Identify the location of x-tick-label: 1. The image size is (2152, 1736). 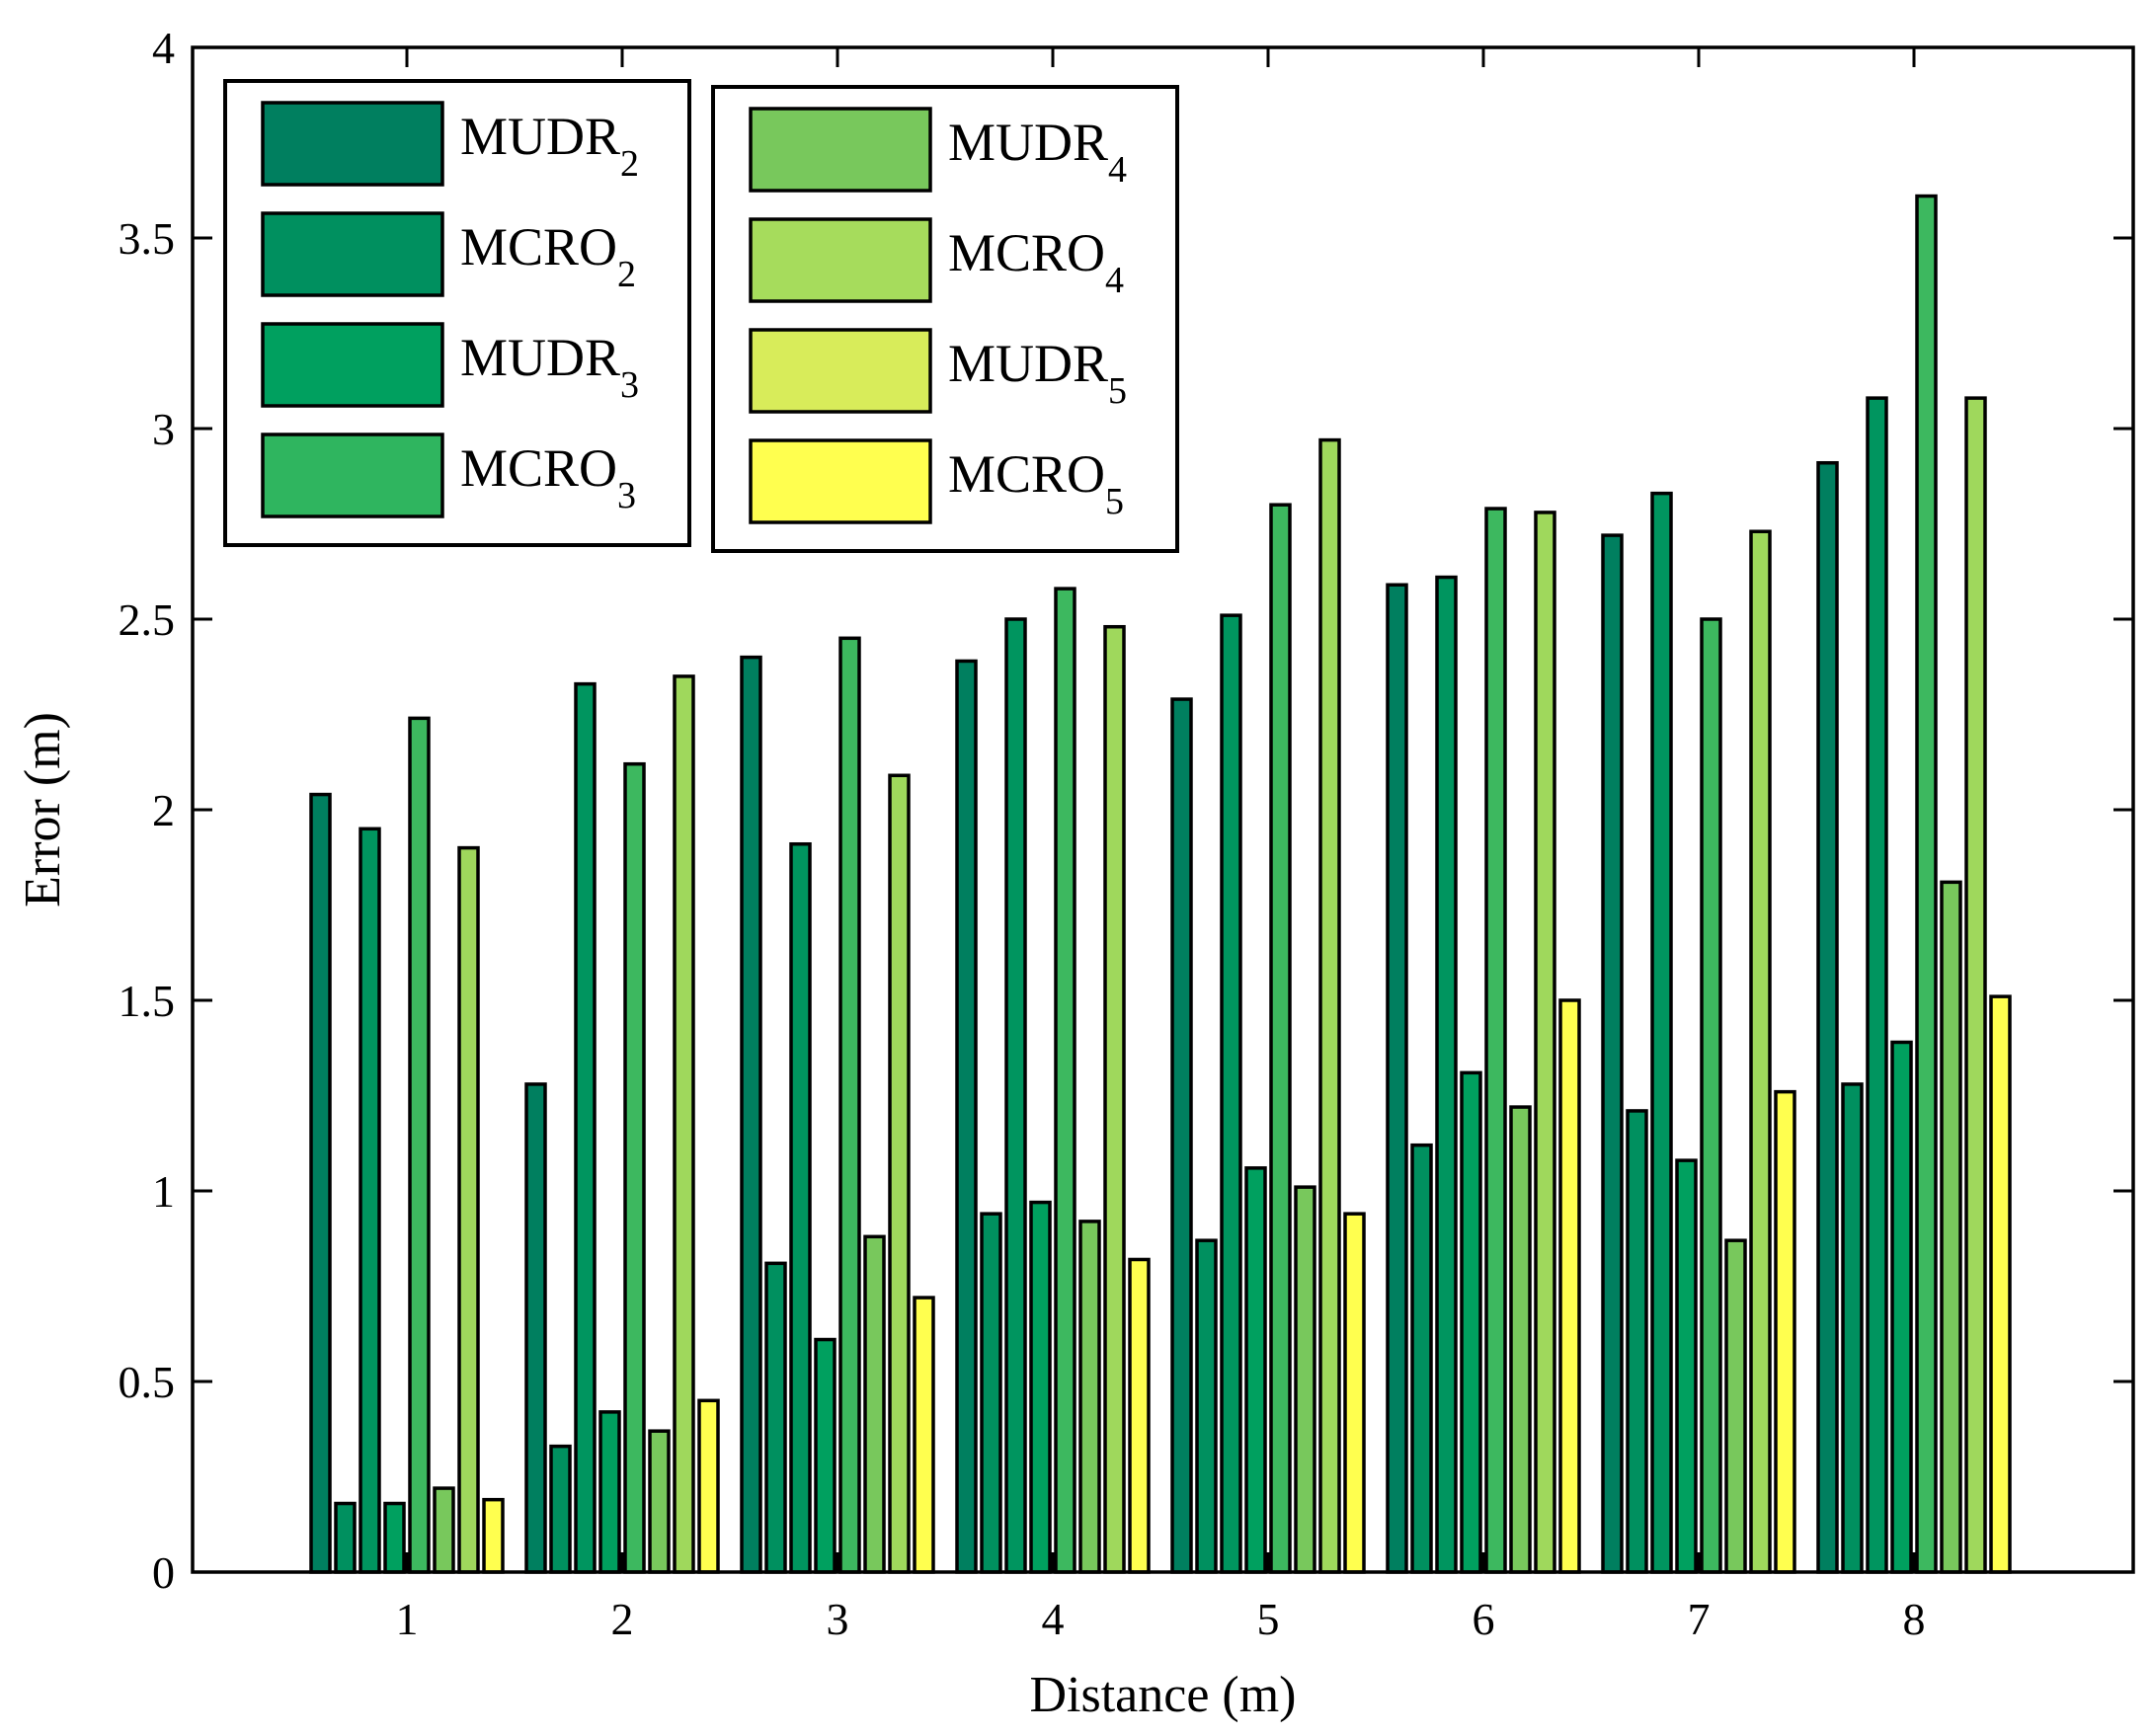
(408, 1619).